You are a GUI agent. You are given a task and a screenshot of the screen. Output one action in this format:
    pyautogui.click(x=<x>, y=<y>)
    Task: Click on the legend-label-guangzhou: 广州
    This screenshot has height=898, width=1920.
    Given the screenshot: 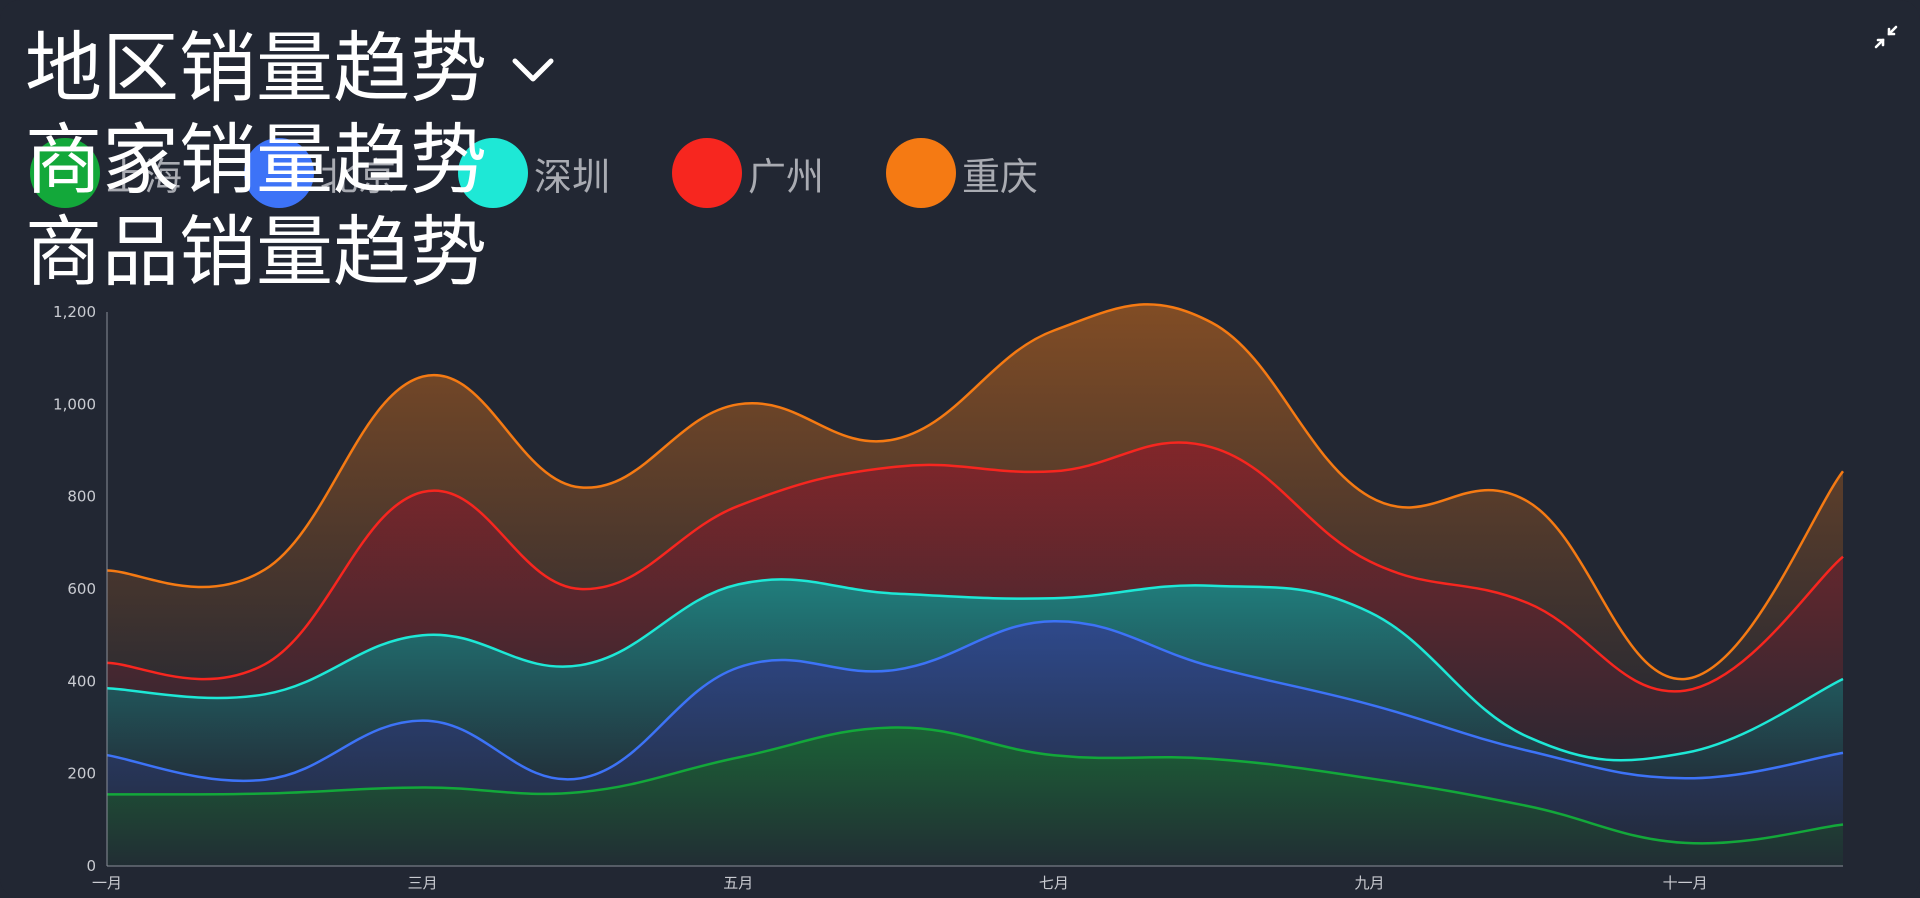 What is the action you would take?
    pyautogui.click(x=786, y=176)
    